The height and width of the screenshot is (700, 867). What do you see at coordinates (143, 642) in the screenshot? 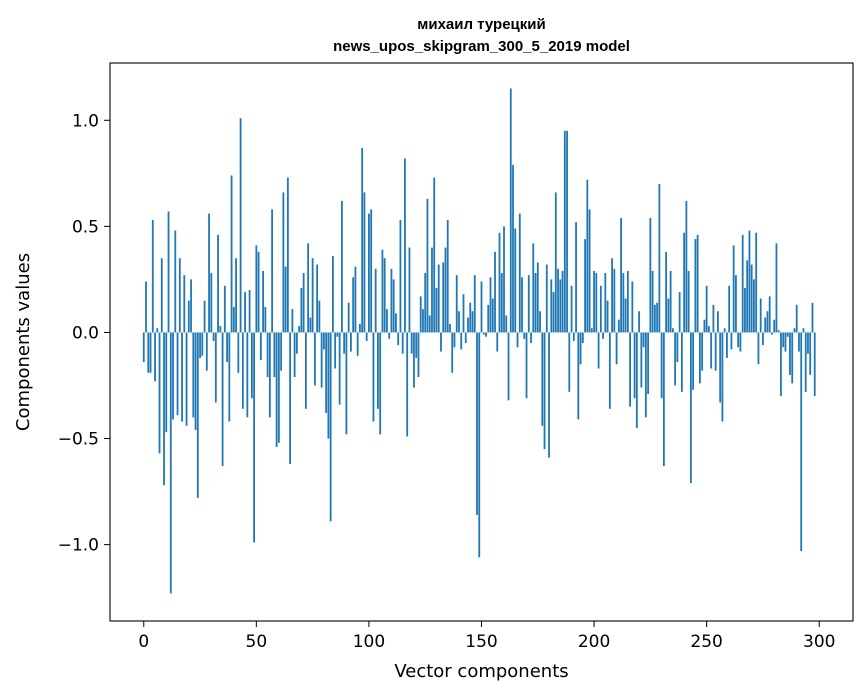
I see `x-tick-label: 0` at bounding box center [143, 642].